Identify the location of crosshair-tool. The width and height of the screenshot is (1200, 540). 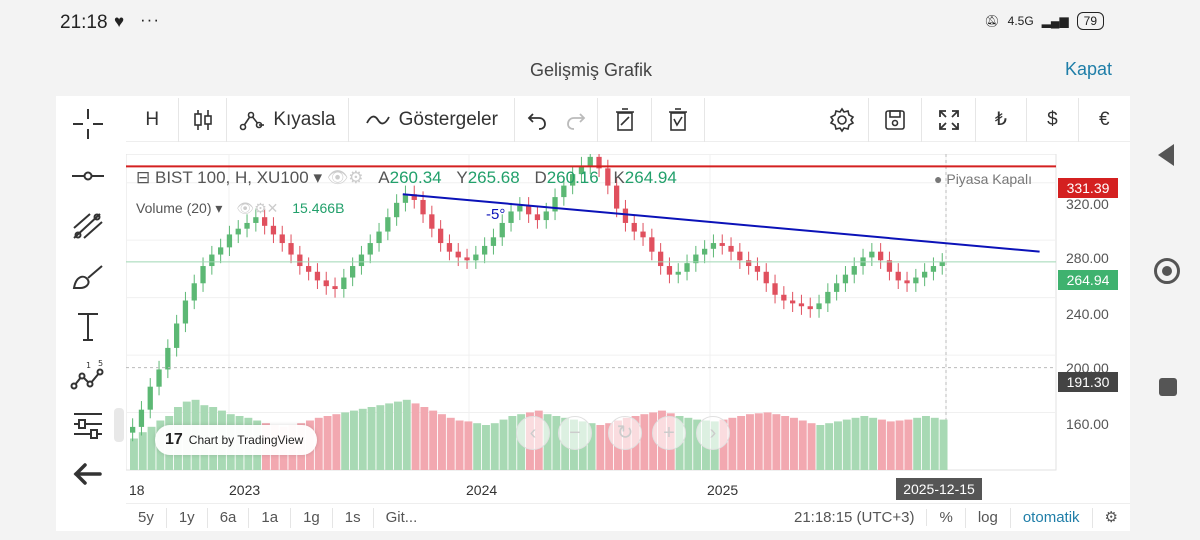
(88, 124).